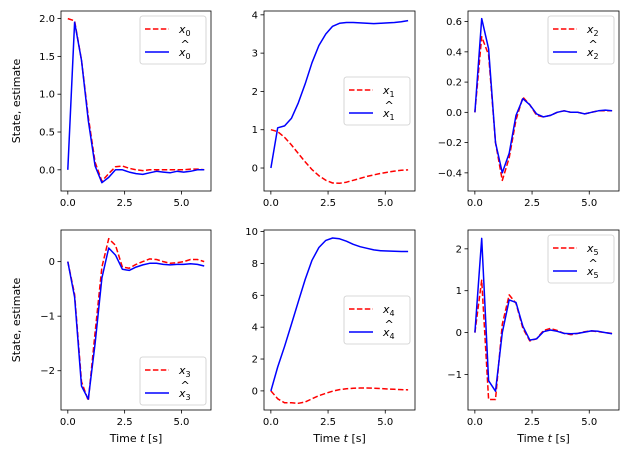 This screenshot has width=630, height=469. Describe the element at coordinates (255, 264) in the screenshot. I see `y-tick-label: 8` at that location.